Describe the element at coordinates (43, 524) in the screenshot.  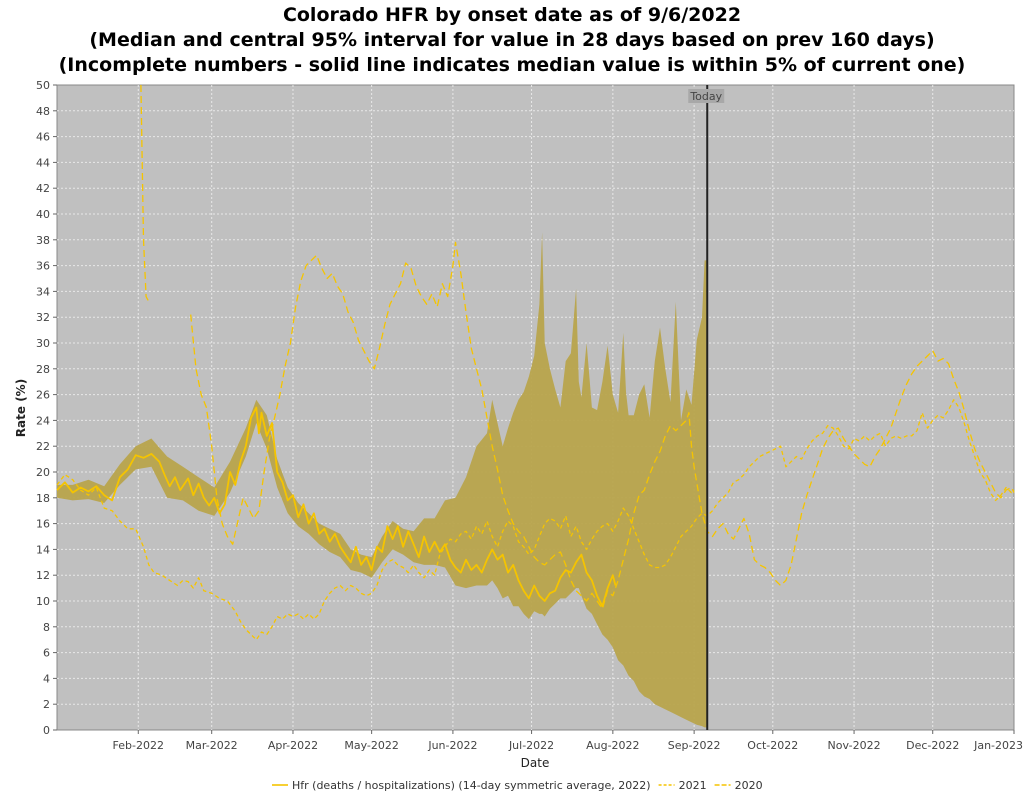
I see `y-tick-label: 16` at that location.